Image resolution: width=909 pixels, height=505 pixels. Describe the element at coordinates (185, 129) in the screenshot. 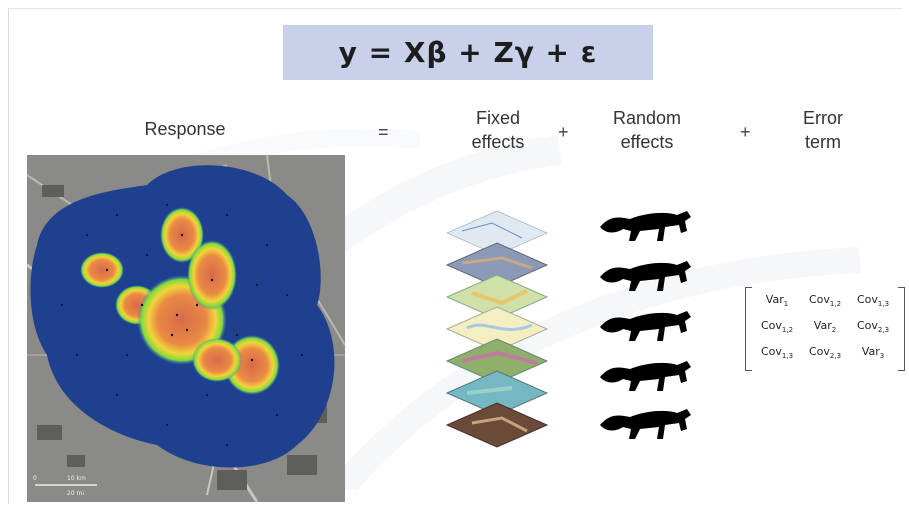

I see `response-label: Response` at that location.